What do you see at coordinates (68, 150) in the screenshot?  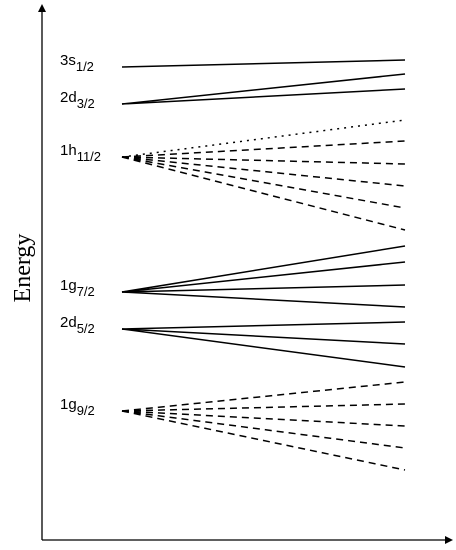 I see `level-name: 1h` at bounding box center [68, 150].